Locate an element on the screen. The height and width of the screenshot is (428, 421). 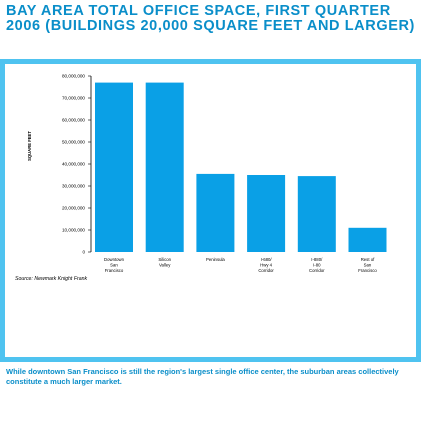
y-axis-ticks is located at coordinates (89, 164).